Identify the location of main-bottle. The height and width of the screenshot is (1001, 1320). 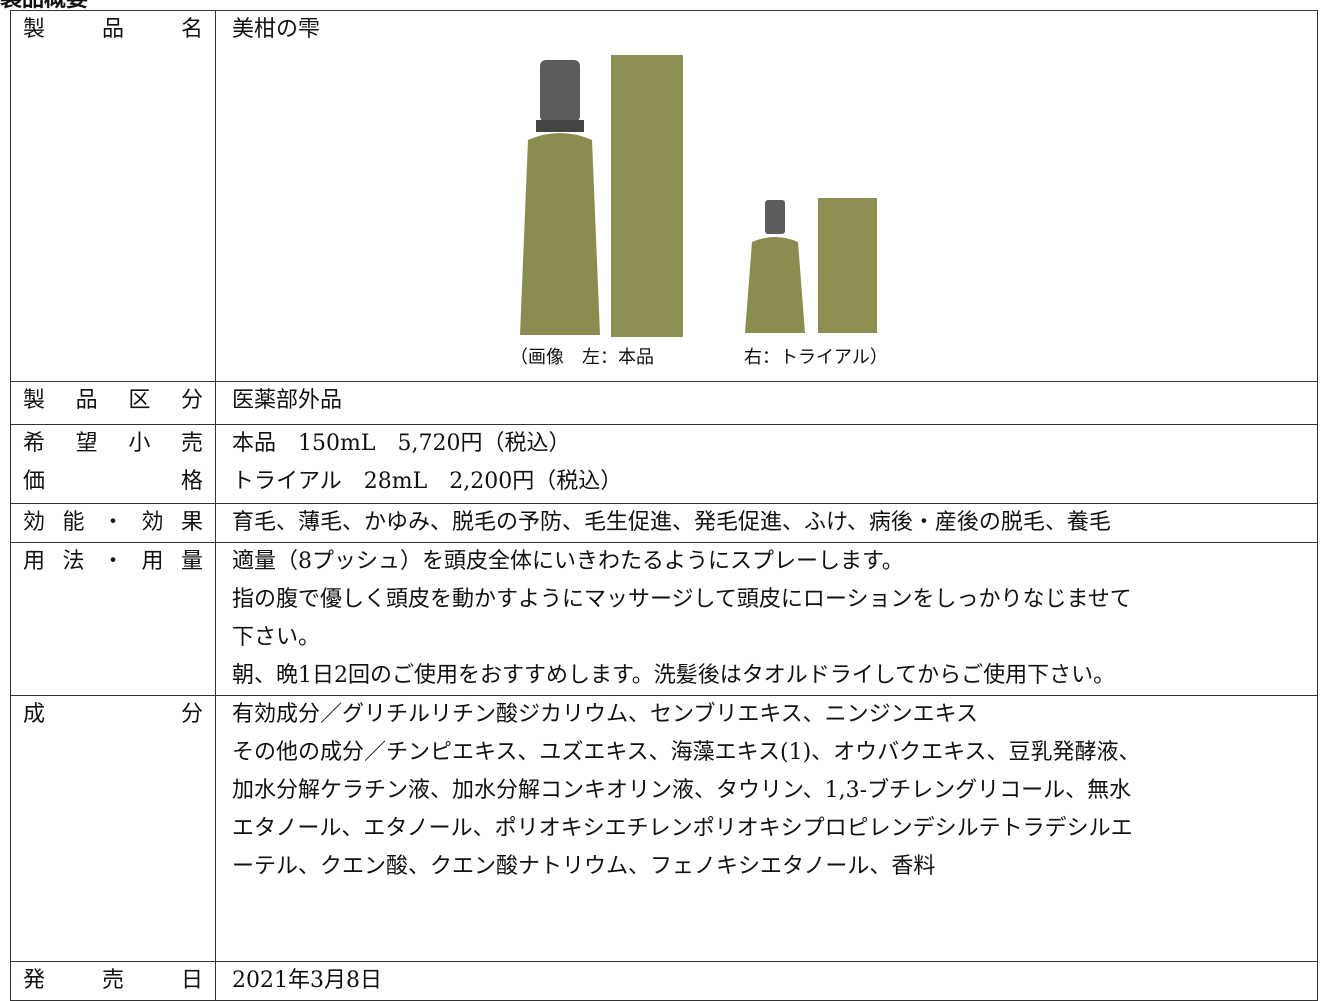
(560, 197).